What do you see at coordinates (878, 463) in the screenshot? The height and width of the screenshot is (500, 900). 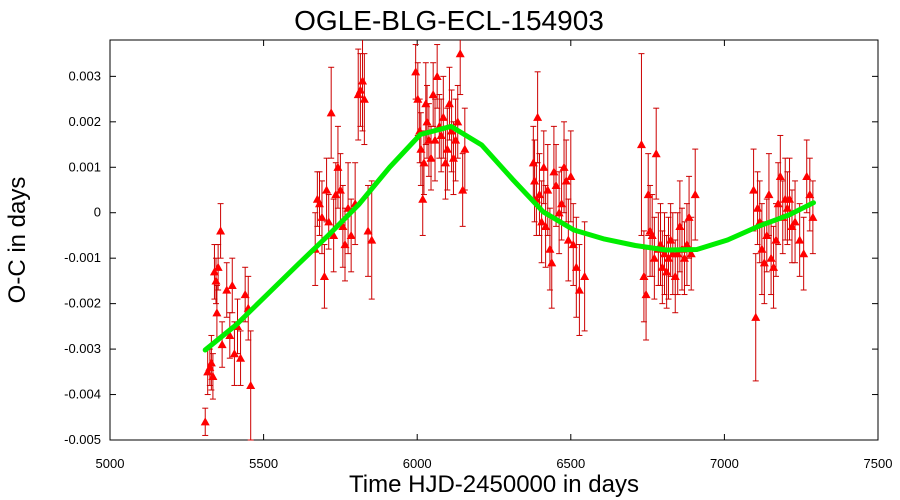 I see `x-tick-label: 7500` at bounding box center [878, 463].